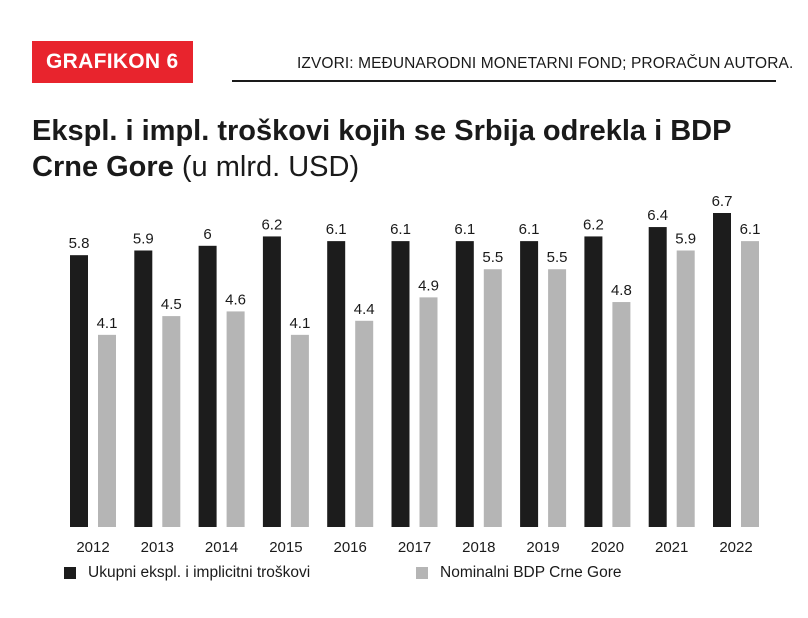  What do you see at coordinates (750, 229) in the screenshot?
I see `data-label-series-2-2022: 6.1` at bounding box center [750, 229].